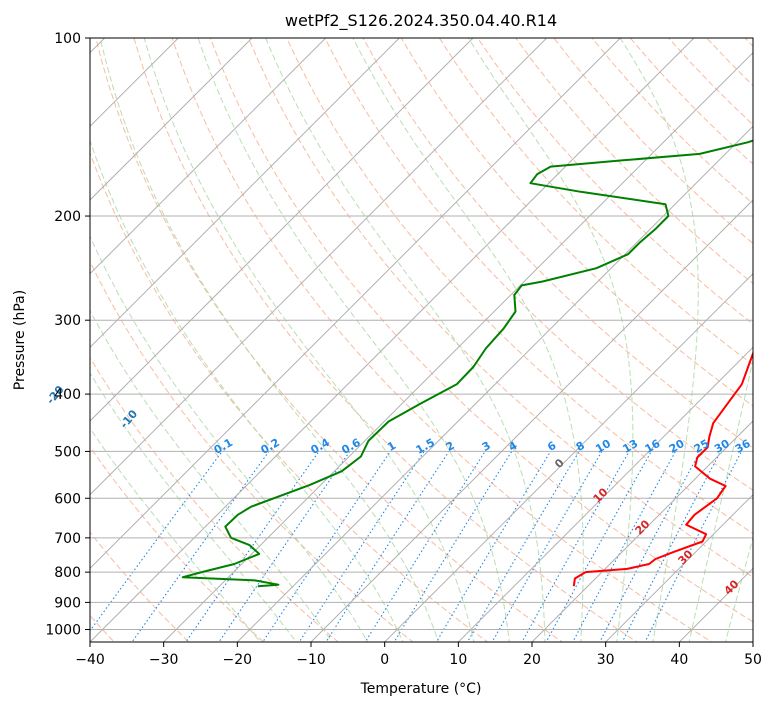  Describe the element at coordinates (67, 573) in the screenshot. I see `y-tick-label: 800` at that location.